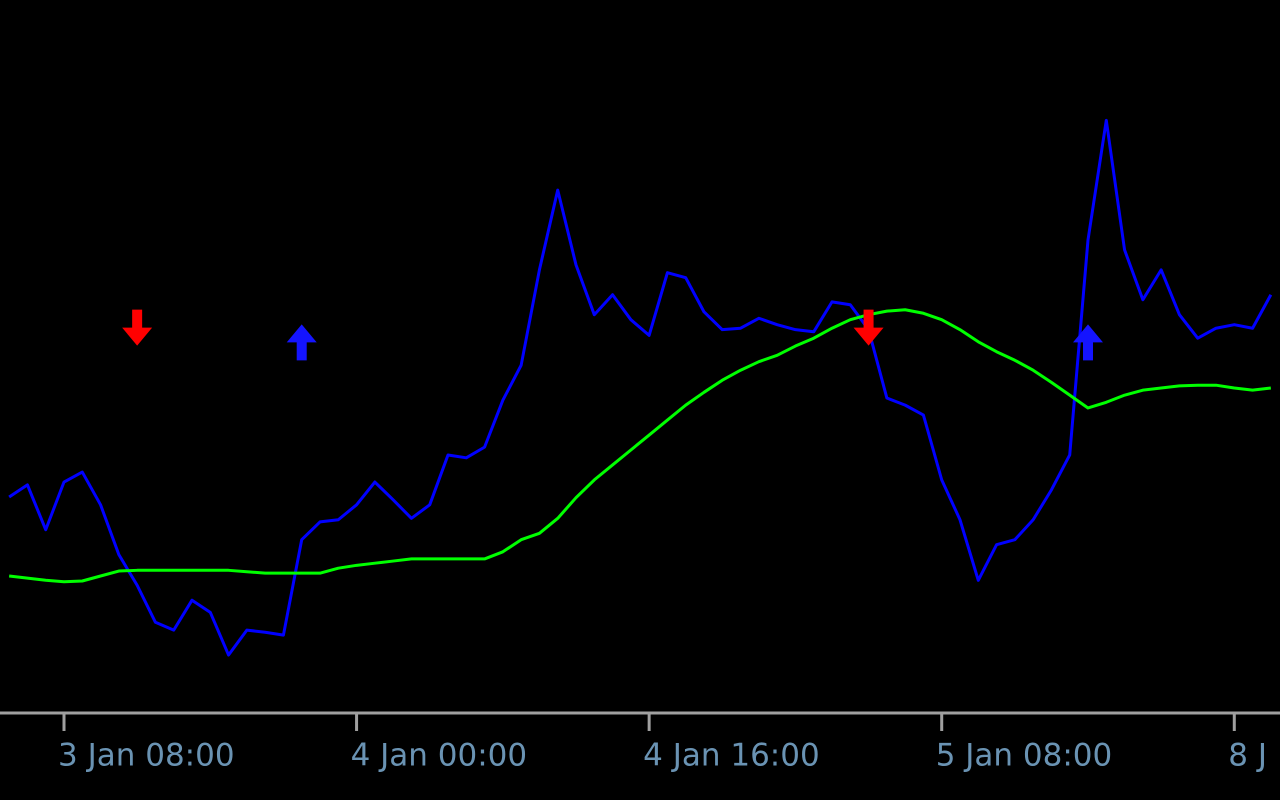 The image size is (1280, 800). I want to click on x-tick-label: 8 J, so click(1247, 756).